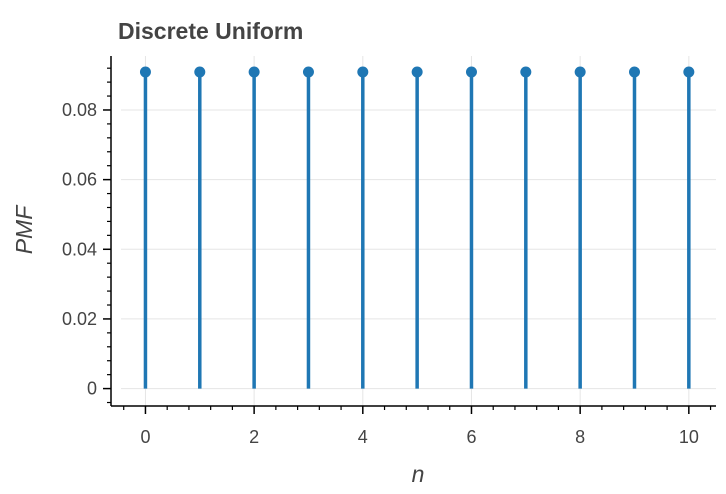 The image size is (726, 494). What do you see at coordinates (145, 437) in the screenshot?
I see `x-tick-label-0: 0` at bounding box center [145, 437].